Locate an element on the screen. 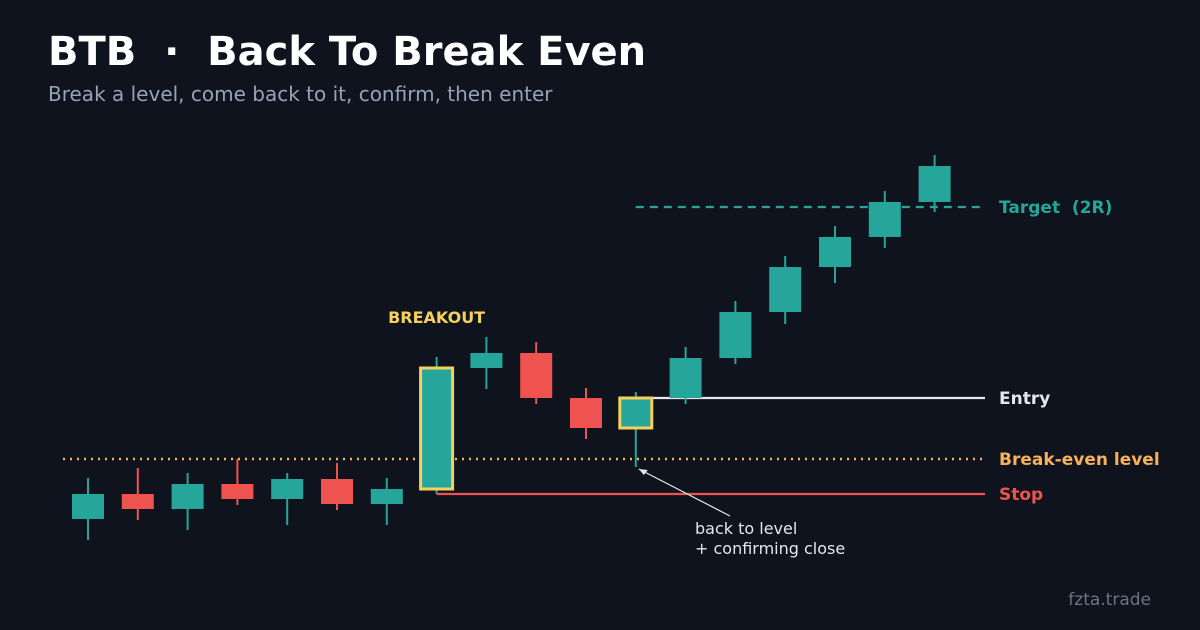  annotation-arrow is located at coordinates (684, 492).